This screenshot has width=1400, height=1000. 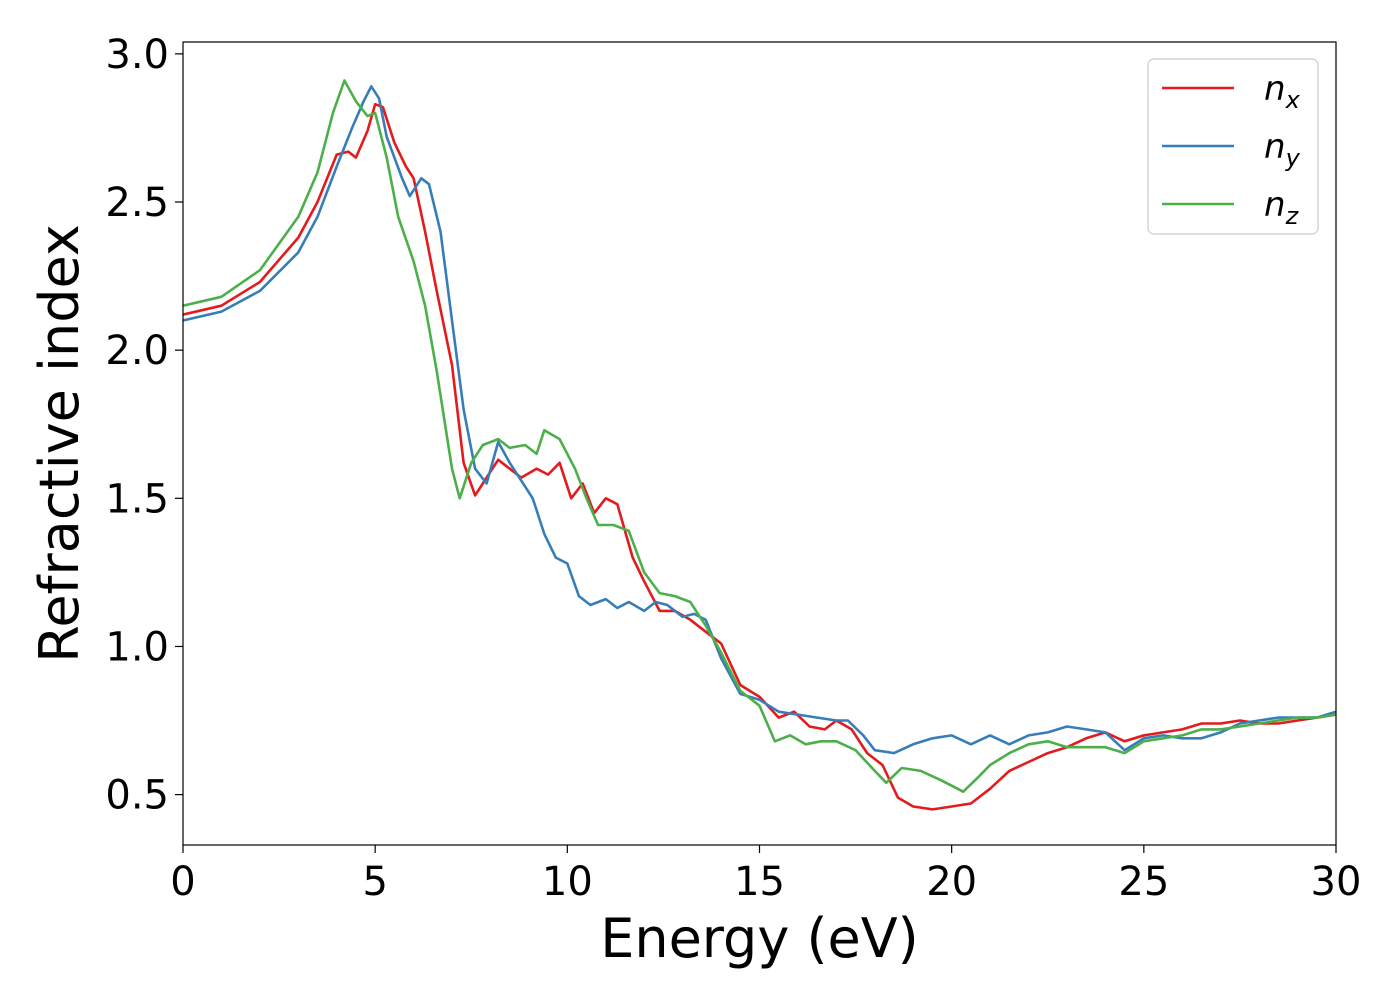 What do you see at coordinates (137, 55) in the screenshot?
I see `y-tick-label: 3.0` at bounding box center [137, 55].